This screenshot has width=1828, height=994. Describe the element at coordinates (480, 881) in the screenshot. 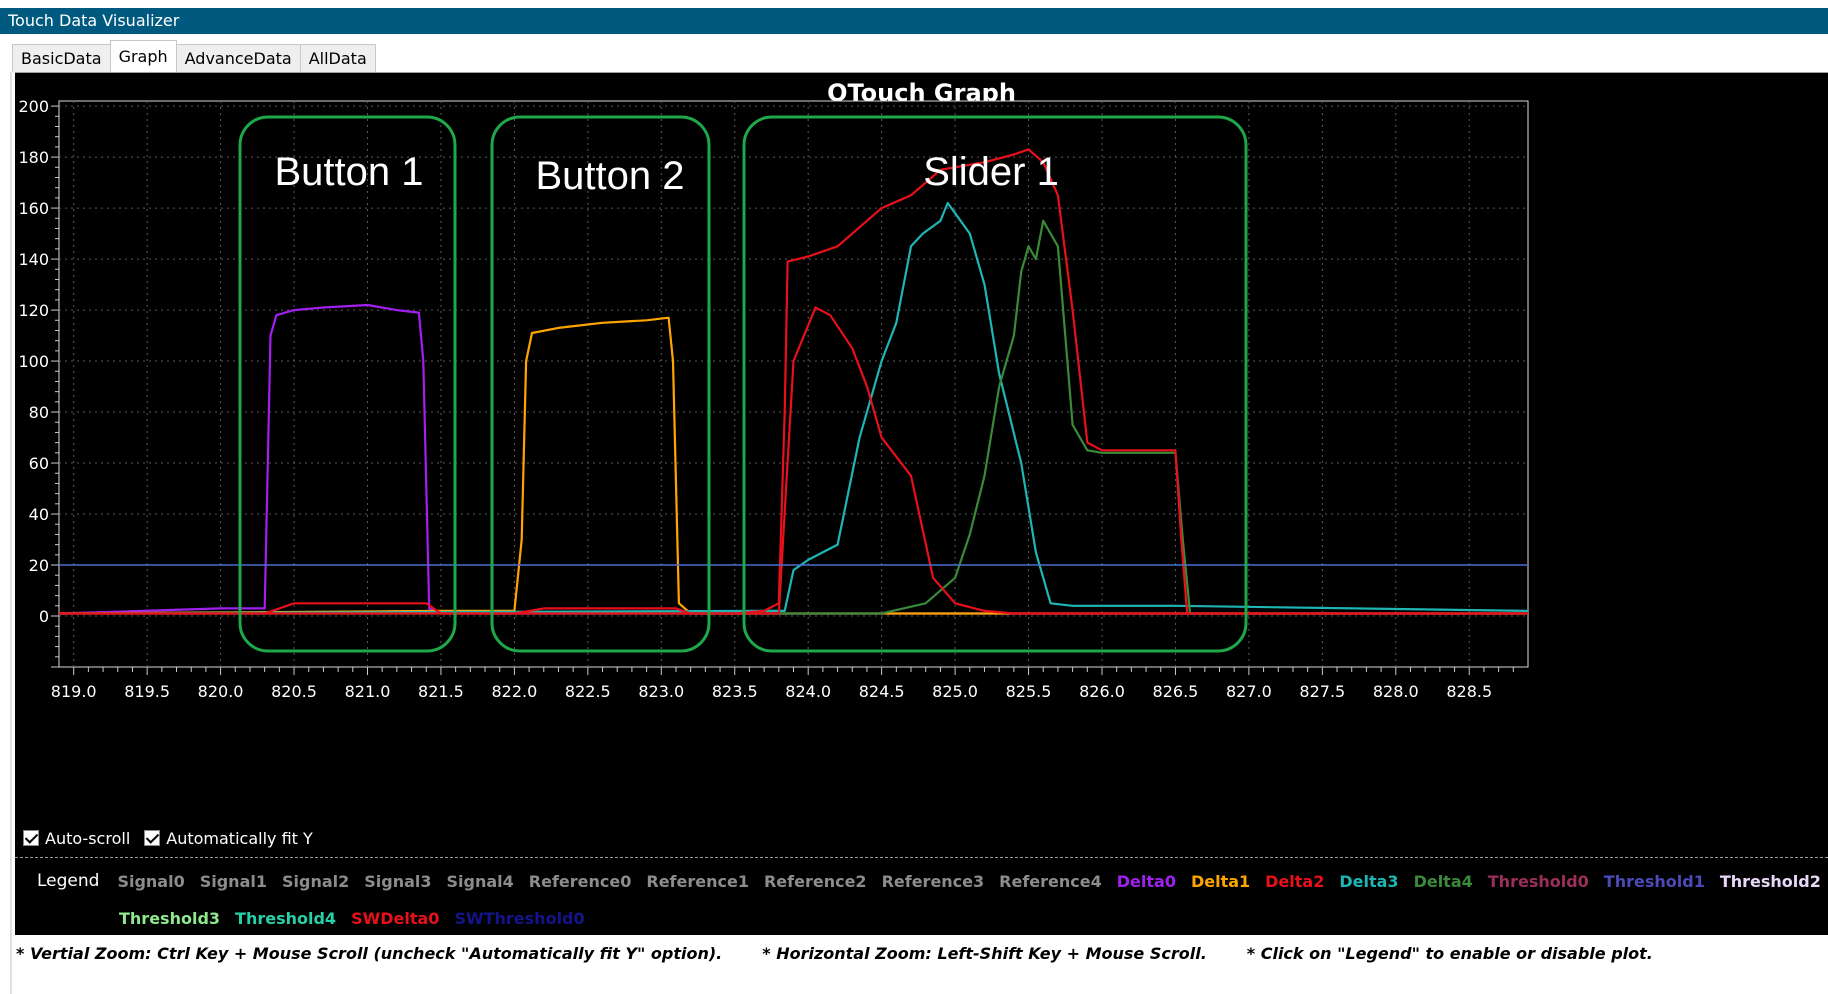

I see `legend-item-signal4: Signal4` at that location.